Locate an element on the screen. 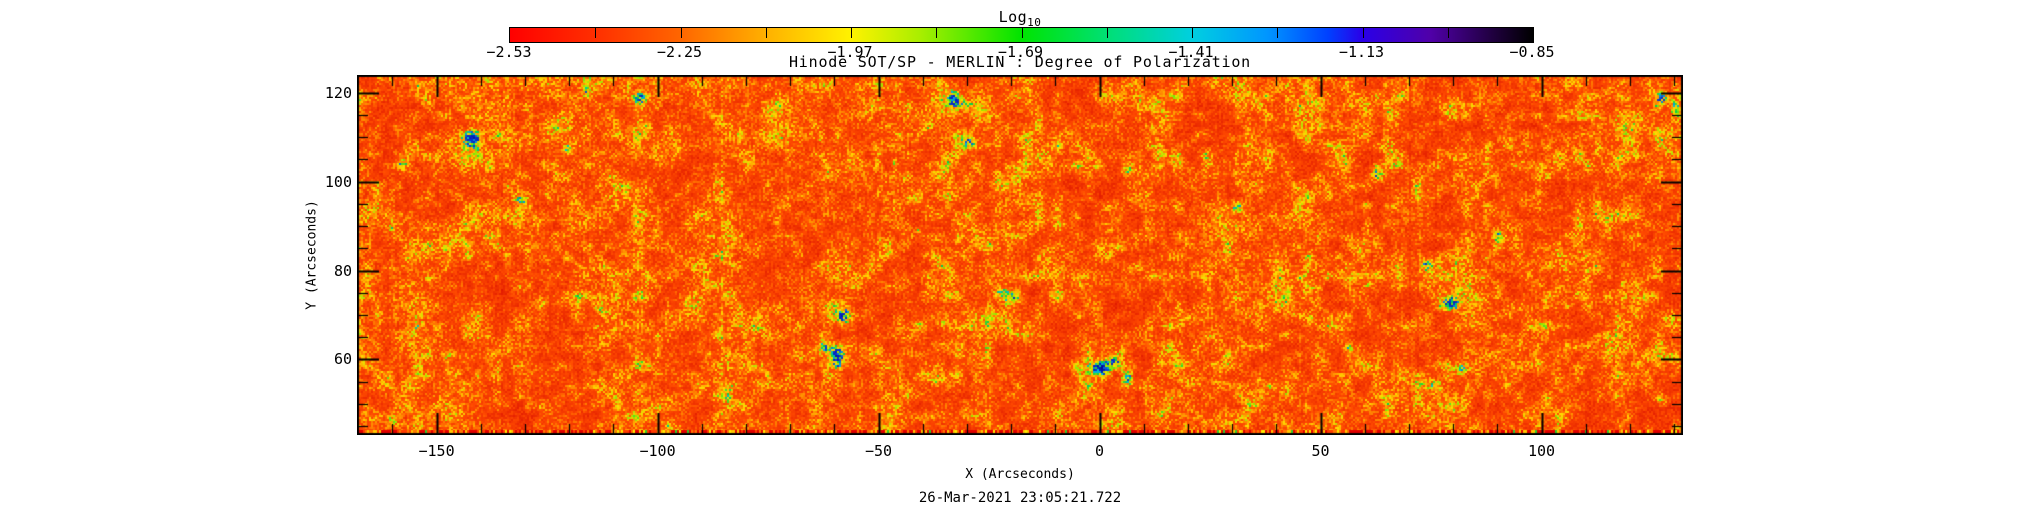 Image resolution: width=2040 pixels, height=512 pixels. x-tick-label: −150 is located at coordinates (436, 451).